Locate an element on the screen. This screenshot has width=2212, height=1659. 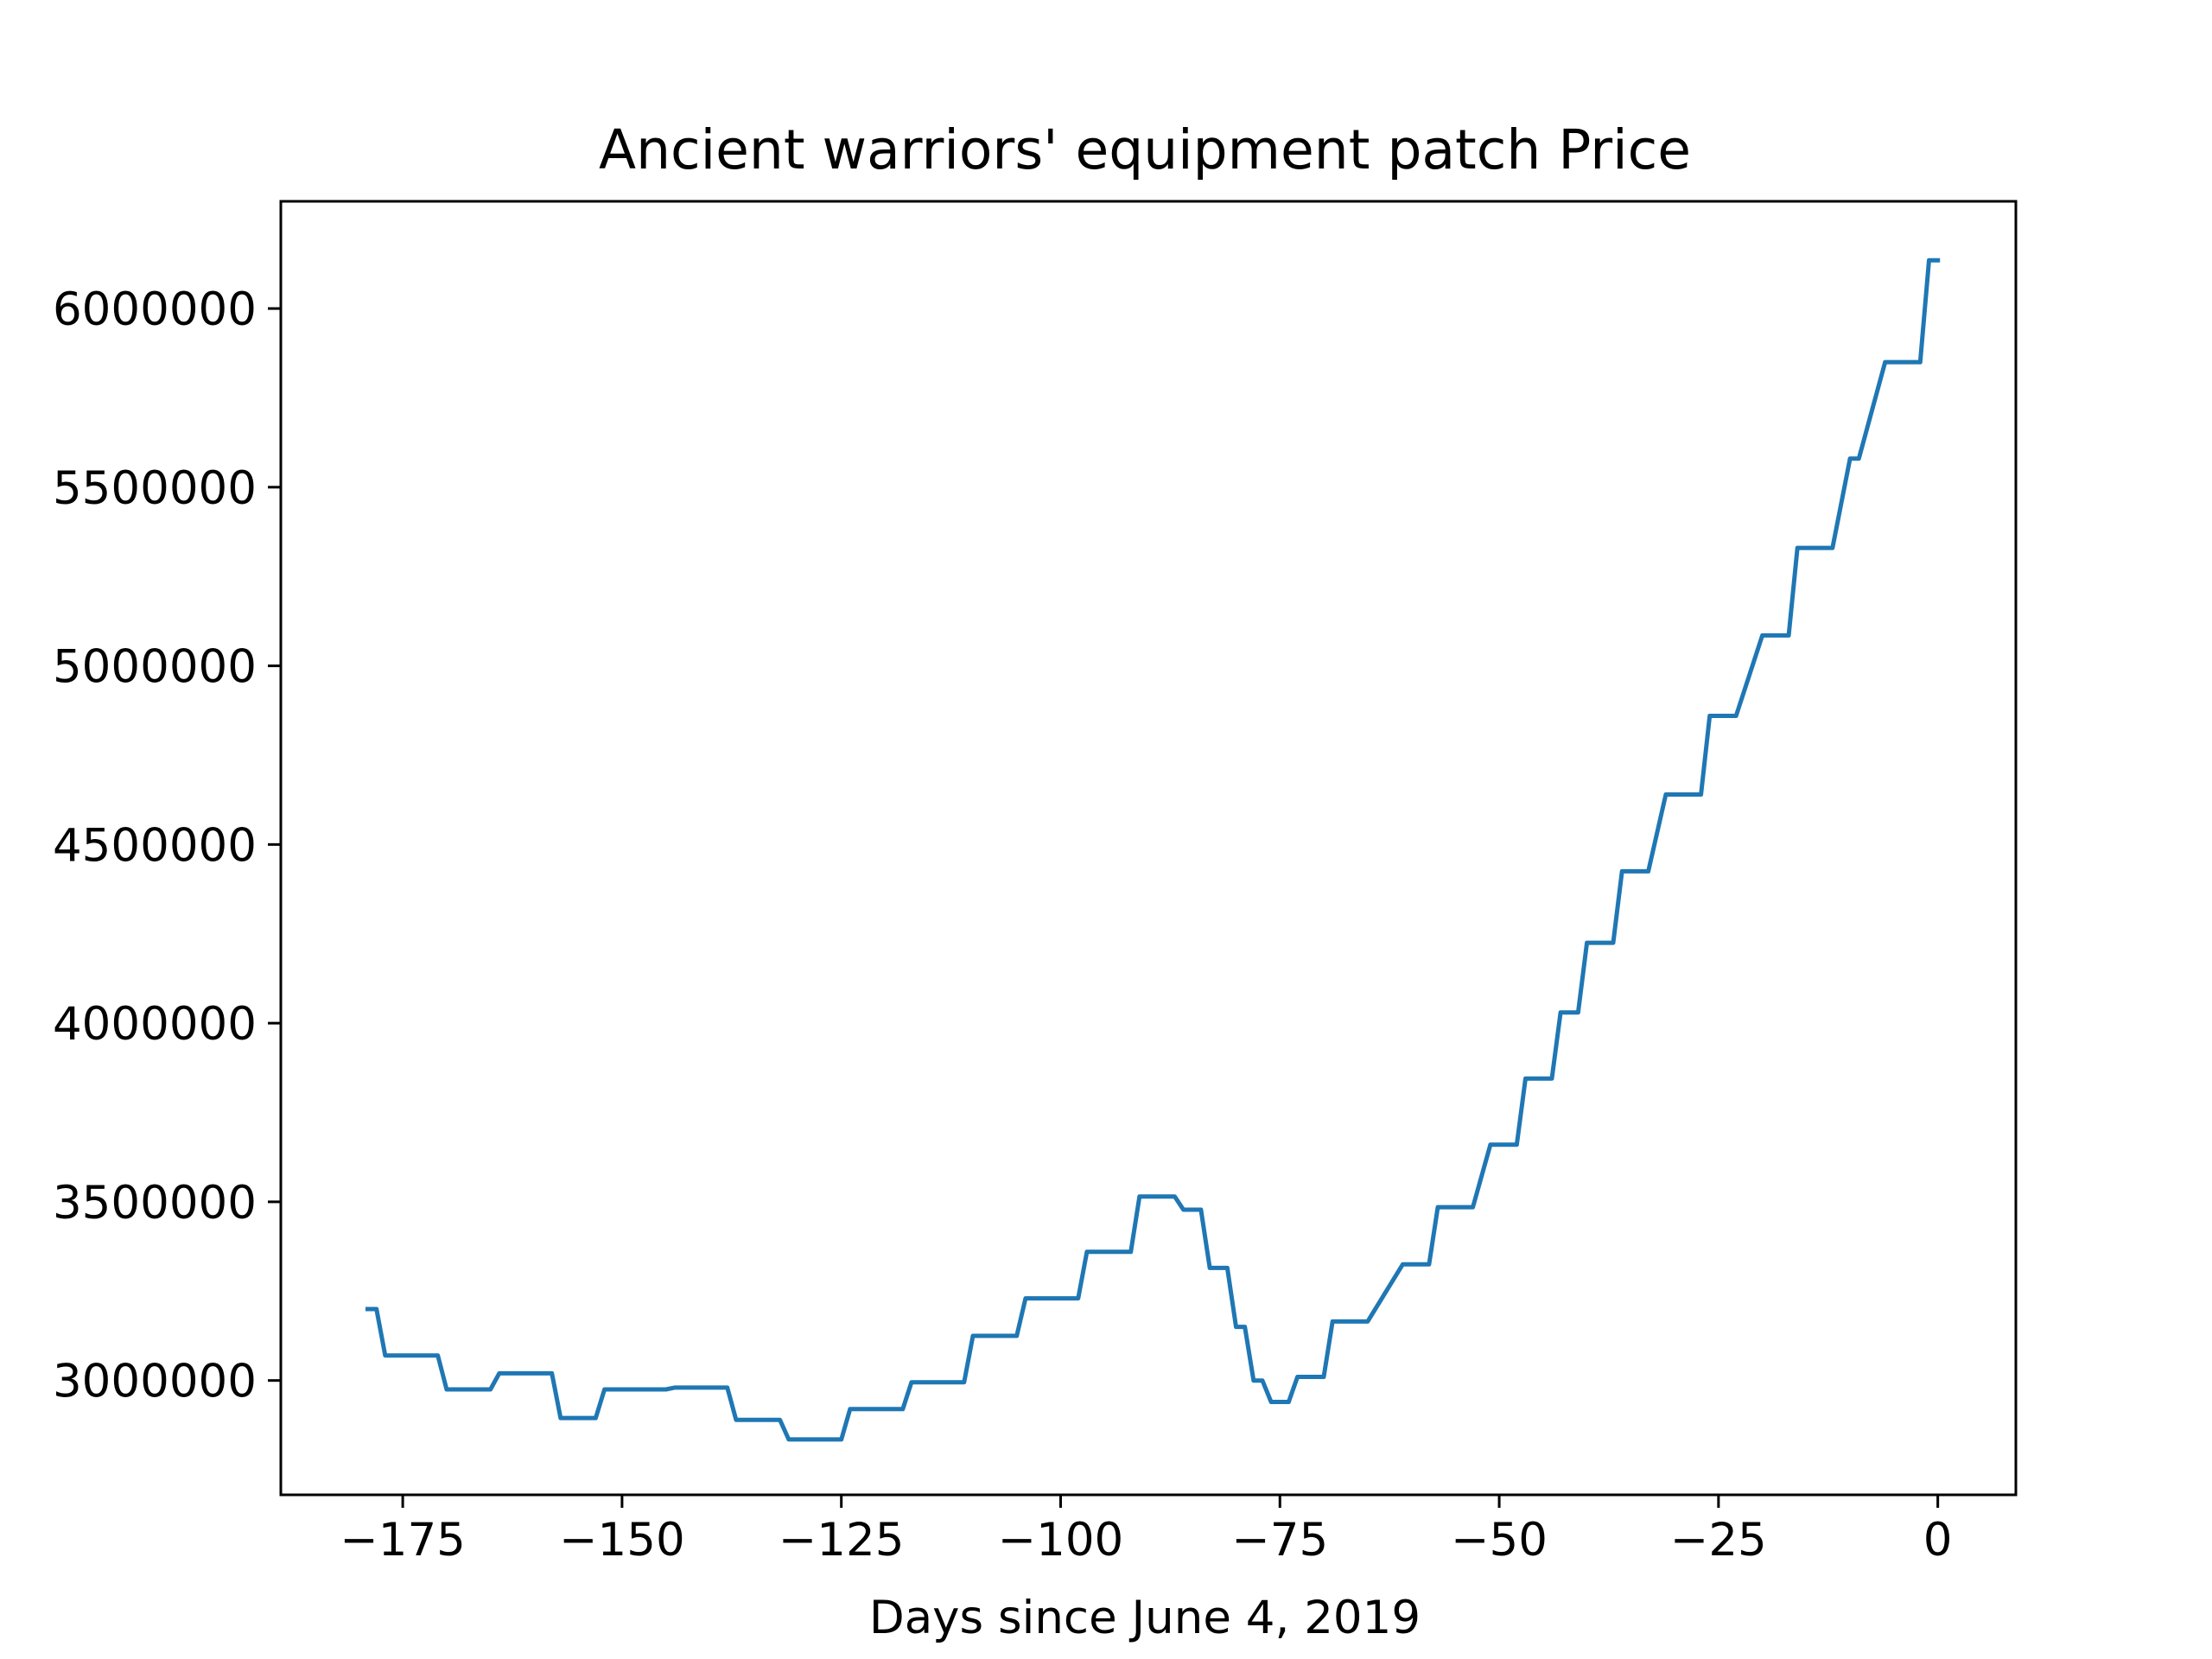
x-tick-label: −25 is located at coordinates (1718, 1540).